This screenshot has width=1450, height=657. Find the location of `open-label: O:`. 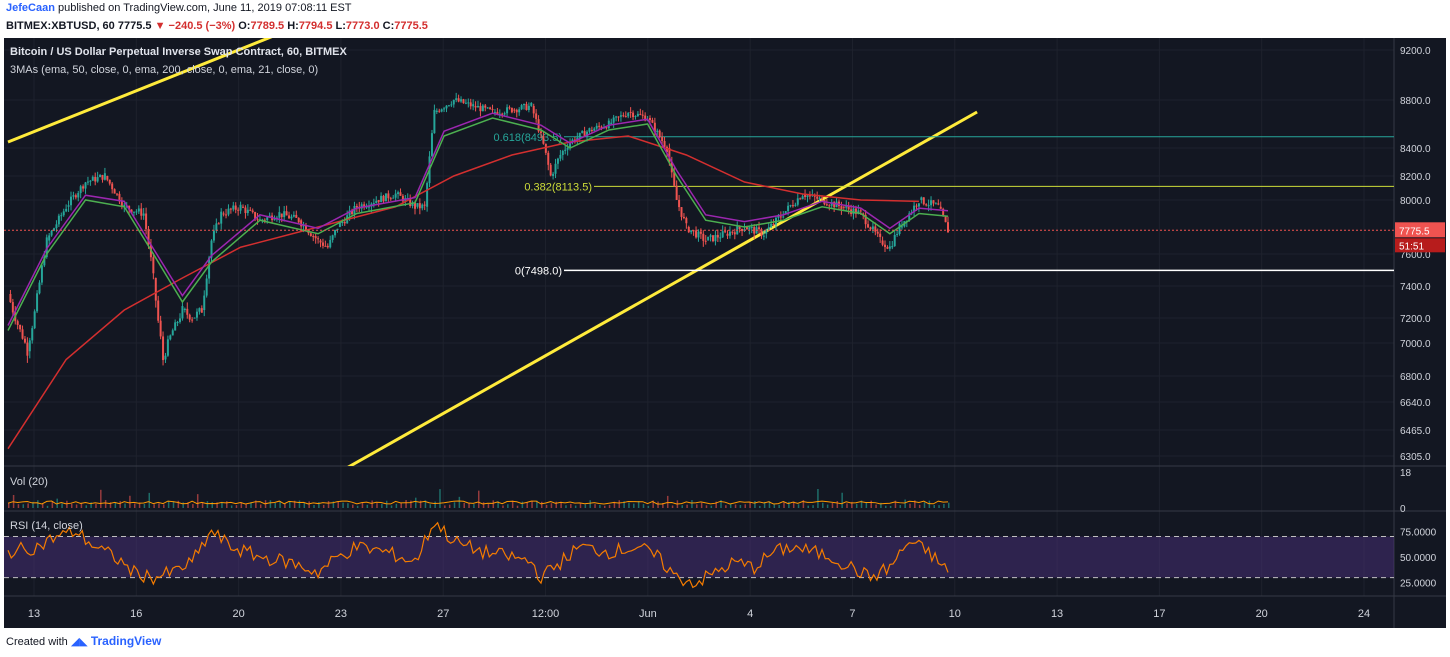

open-label: O: is located at coordinates (244, 26).